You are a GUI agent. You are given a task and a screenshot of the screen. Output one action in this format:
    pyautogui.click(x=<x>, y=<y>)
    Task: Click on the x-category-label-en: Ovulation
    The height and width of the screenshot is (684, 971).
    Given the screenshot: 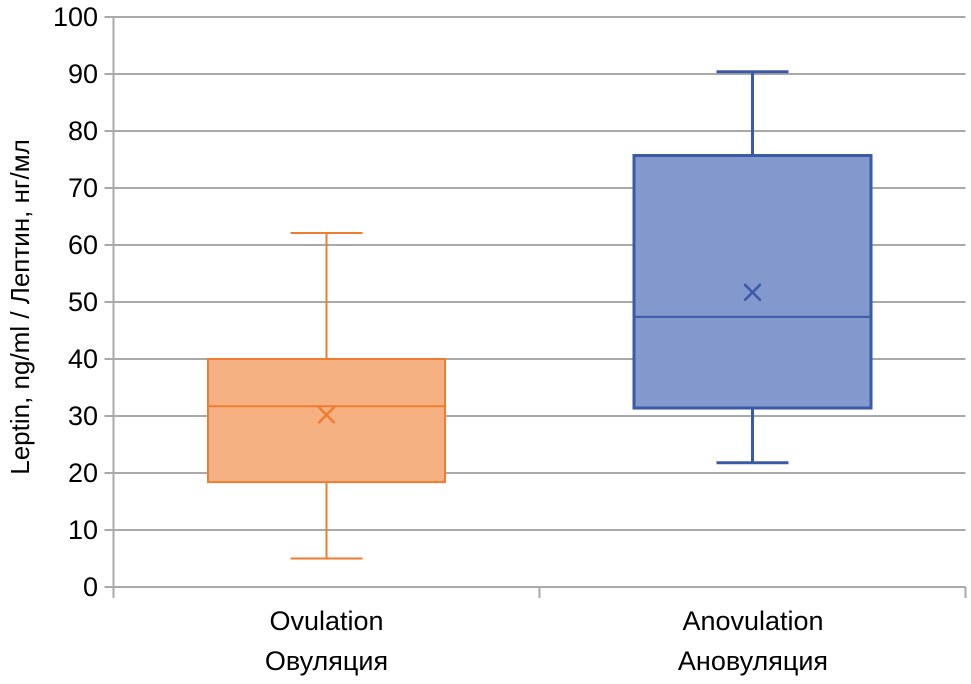 What is the action you would take?
    pyautogui.click(x=326, y=621)
    